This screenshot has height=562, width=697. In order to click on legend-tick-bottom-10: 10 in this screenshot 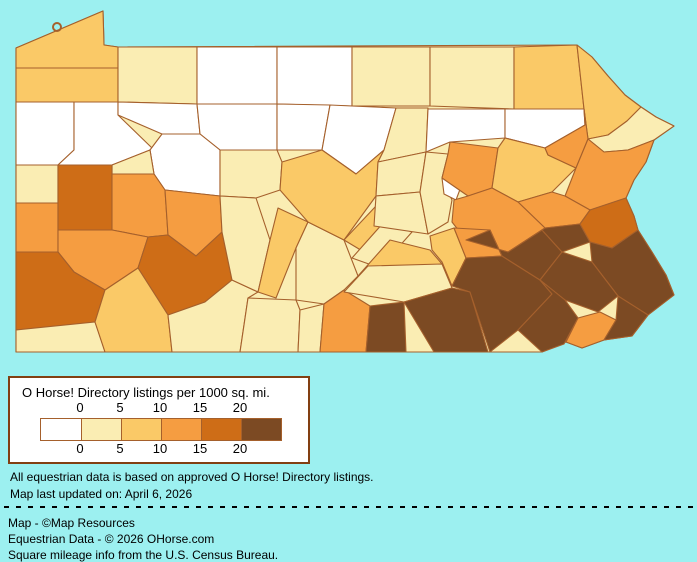, I will do `click(160, 448)`.